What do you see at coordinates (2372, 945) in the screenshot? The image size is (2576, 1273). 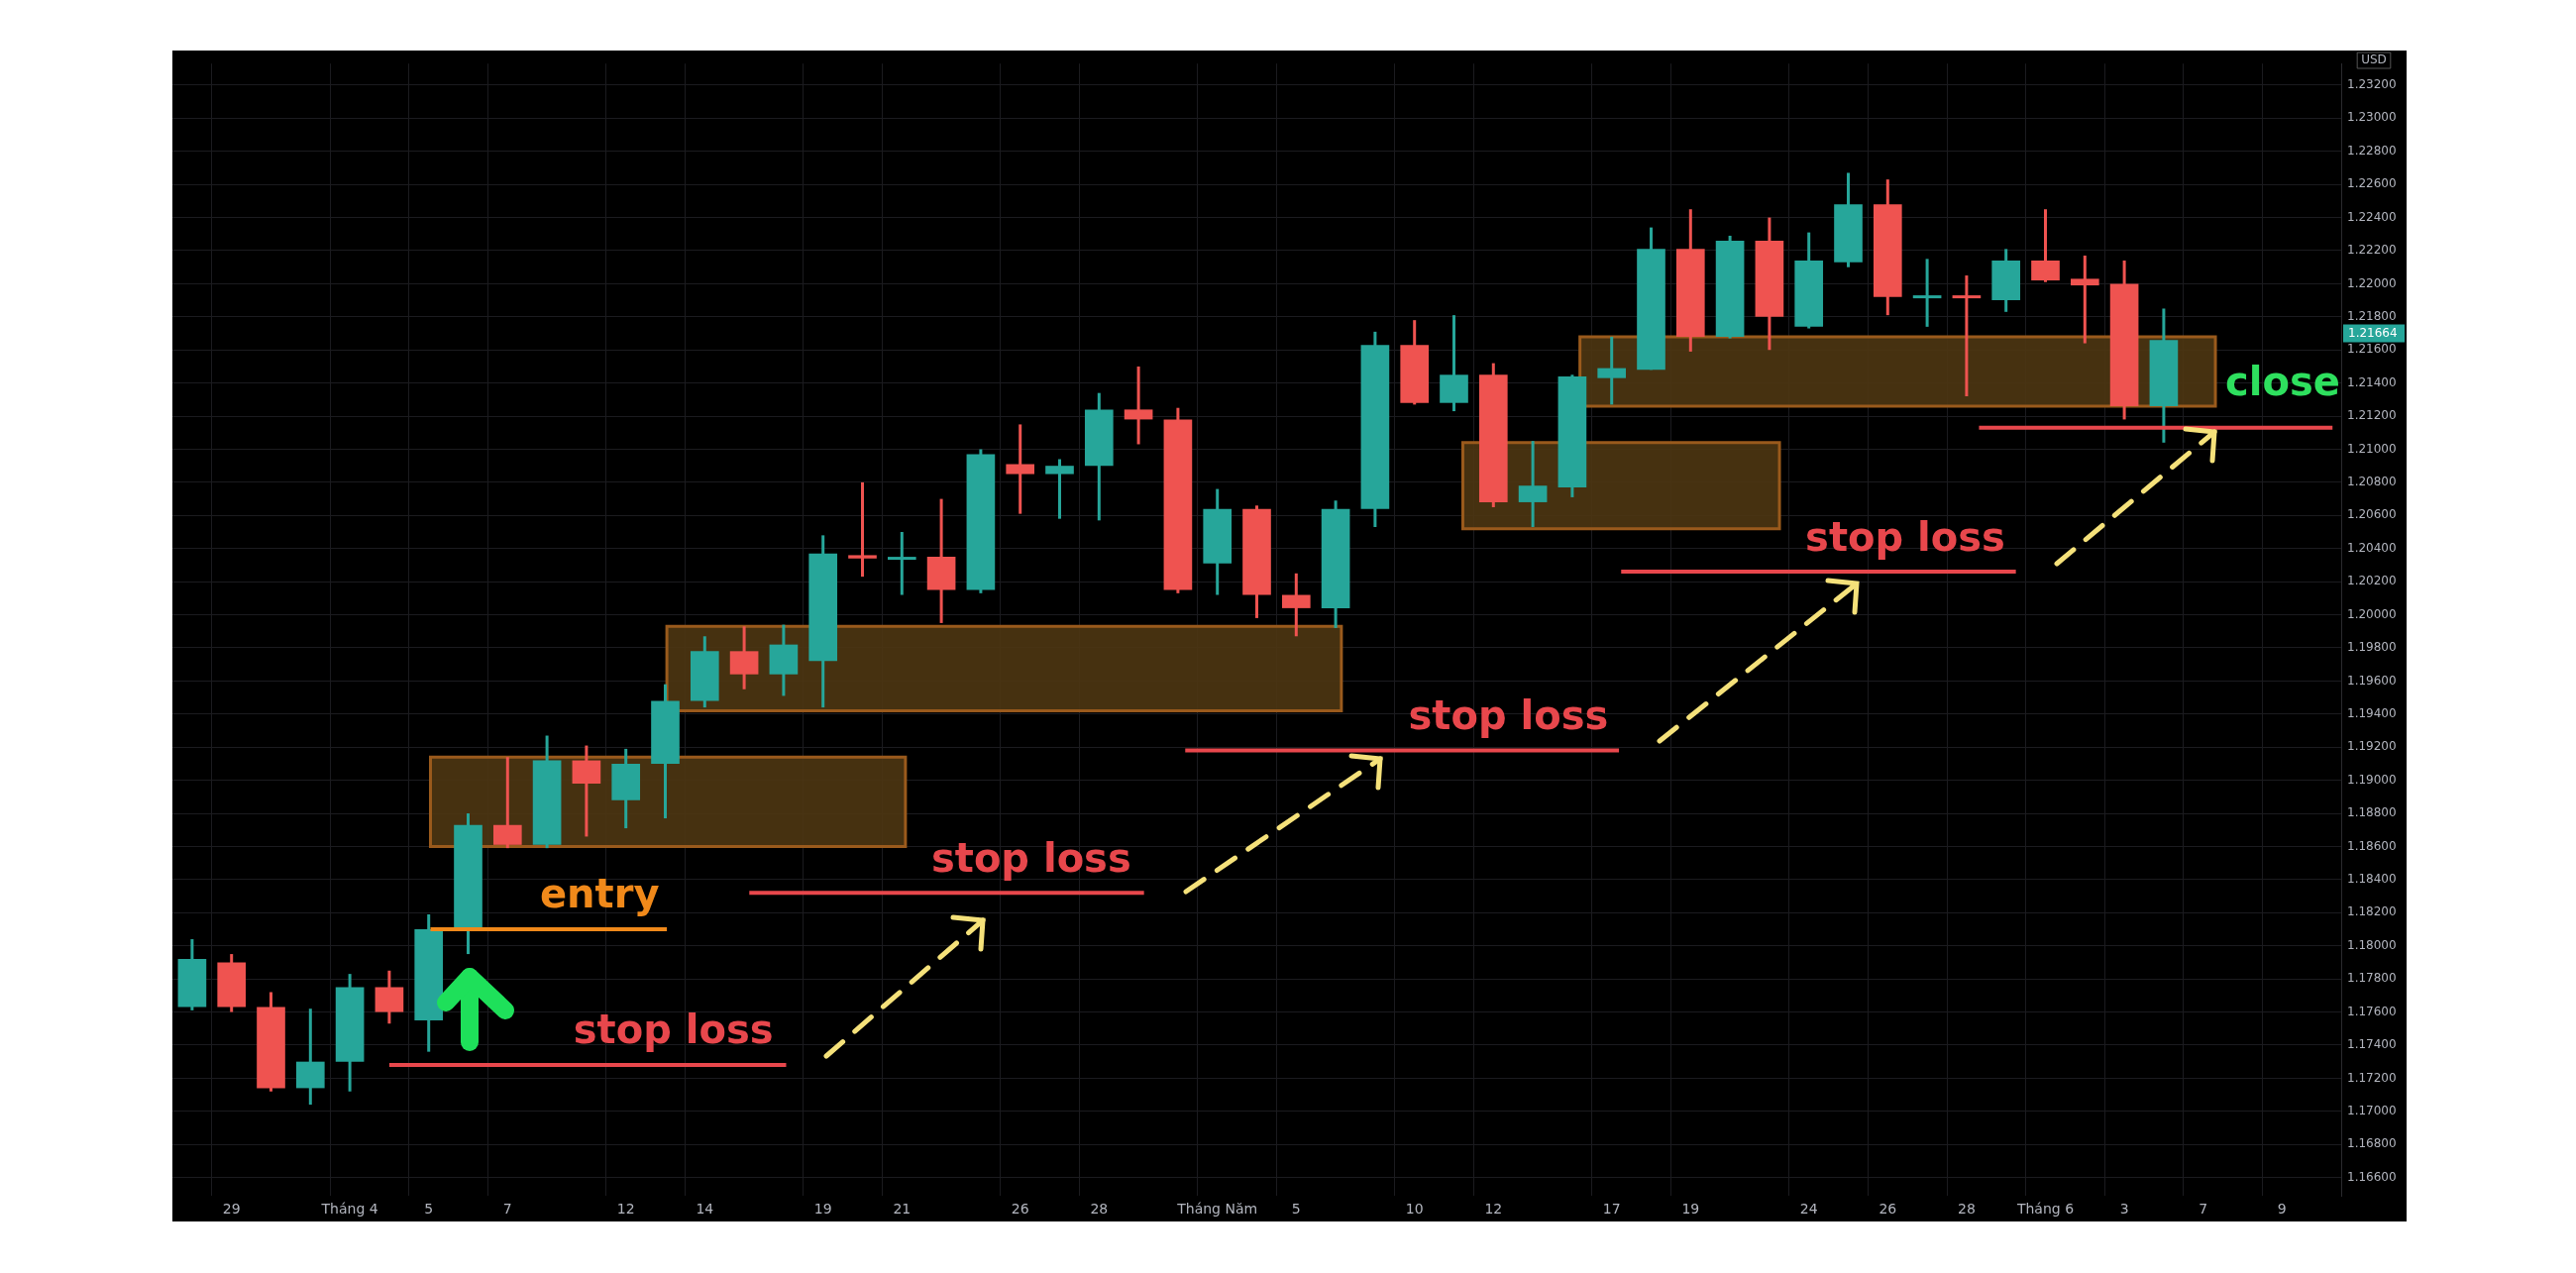 I see `y-tick-label: 1.18000` at bounding box center [2372, 945].